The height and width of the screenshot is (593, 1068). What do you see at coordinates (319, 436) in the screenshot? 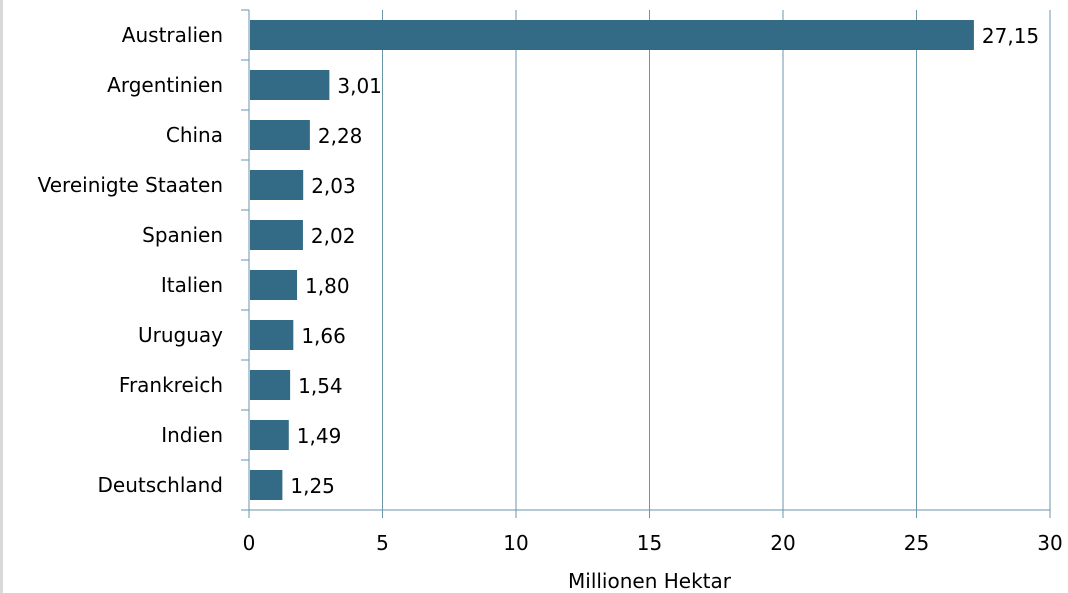
I see `value-label-9: 1,49` at bounding box center [319, 436].